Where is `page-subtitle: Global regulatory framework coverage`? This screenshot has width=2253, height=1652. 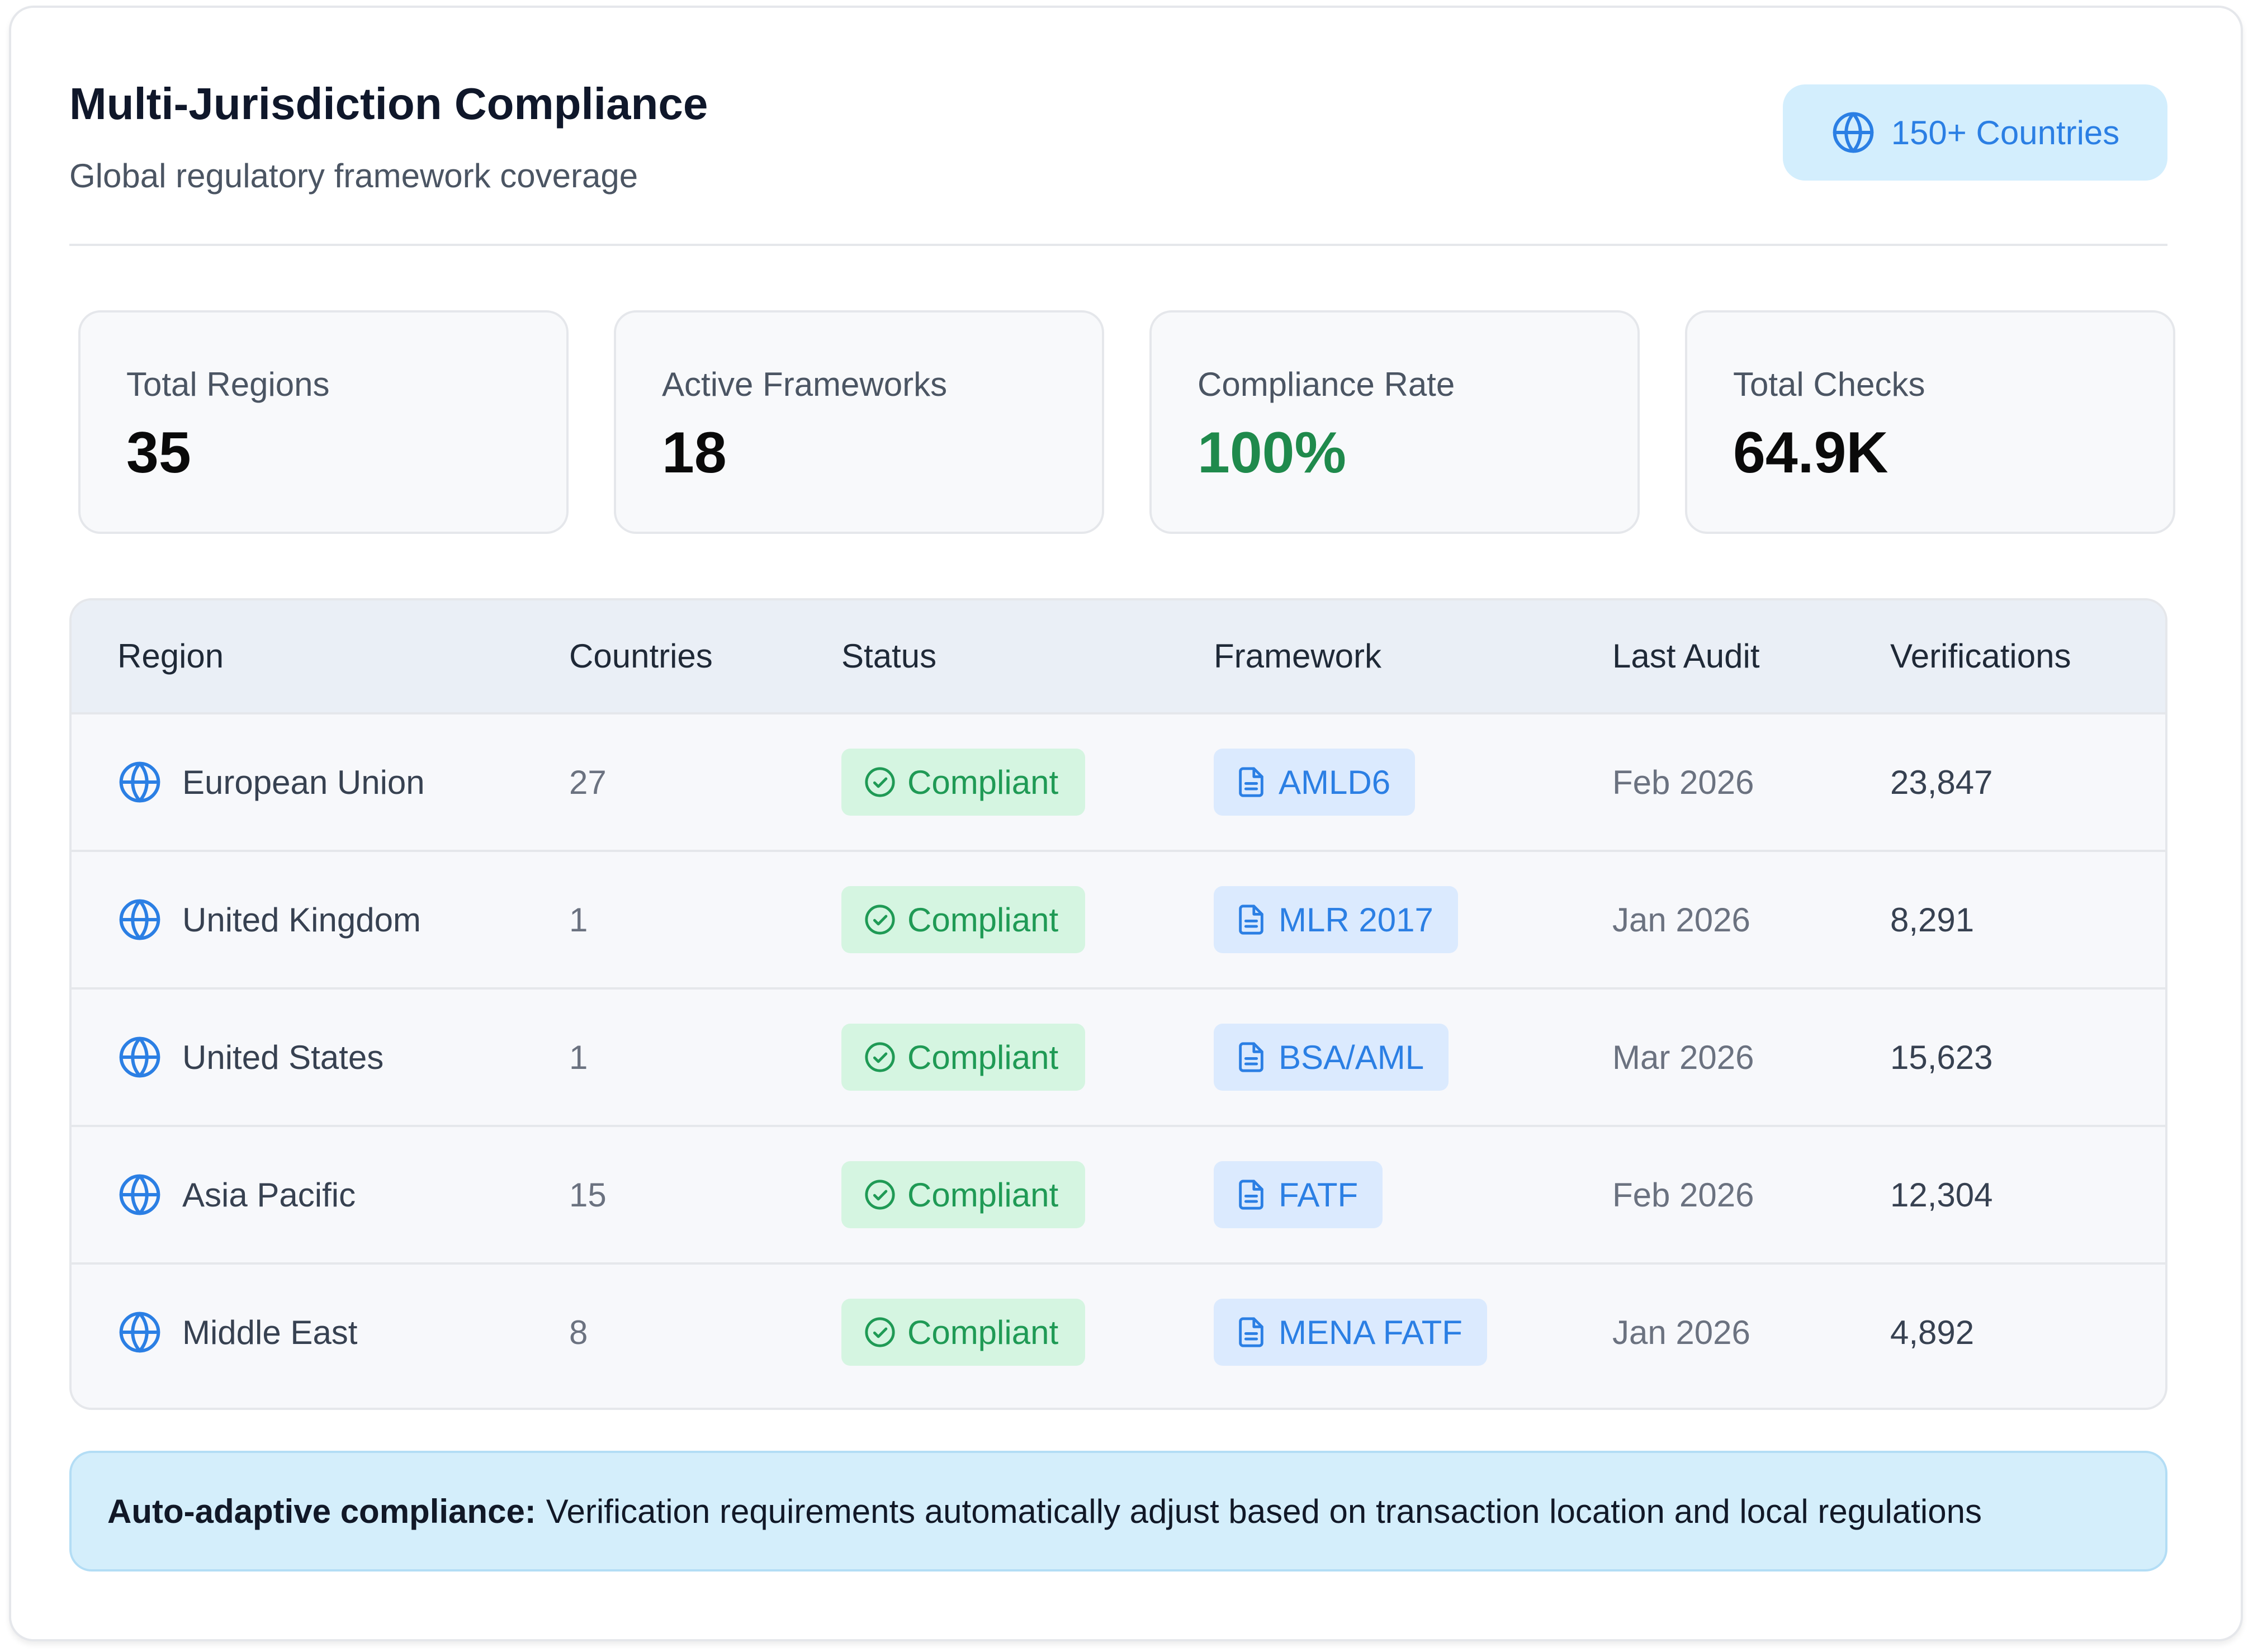 page-subtitle: Global regulatory framework coverage is located at coordinates (353, 176).